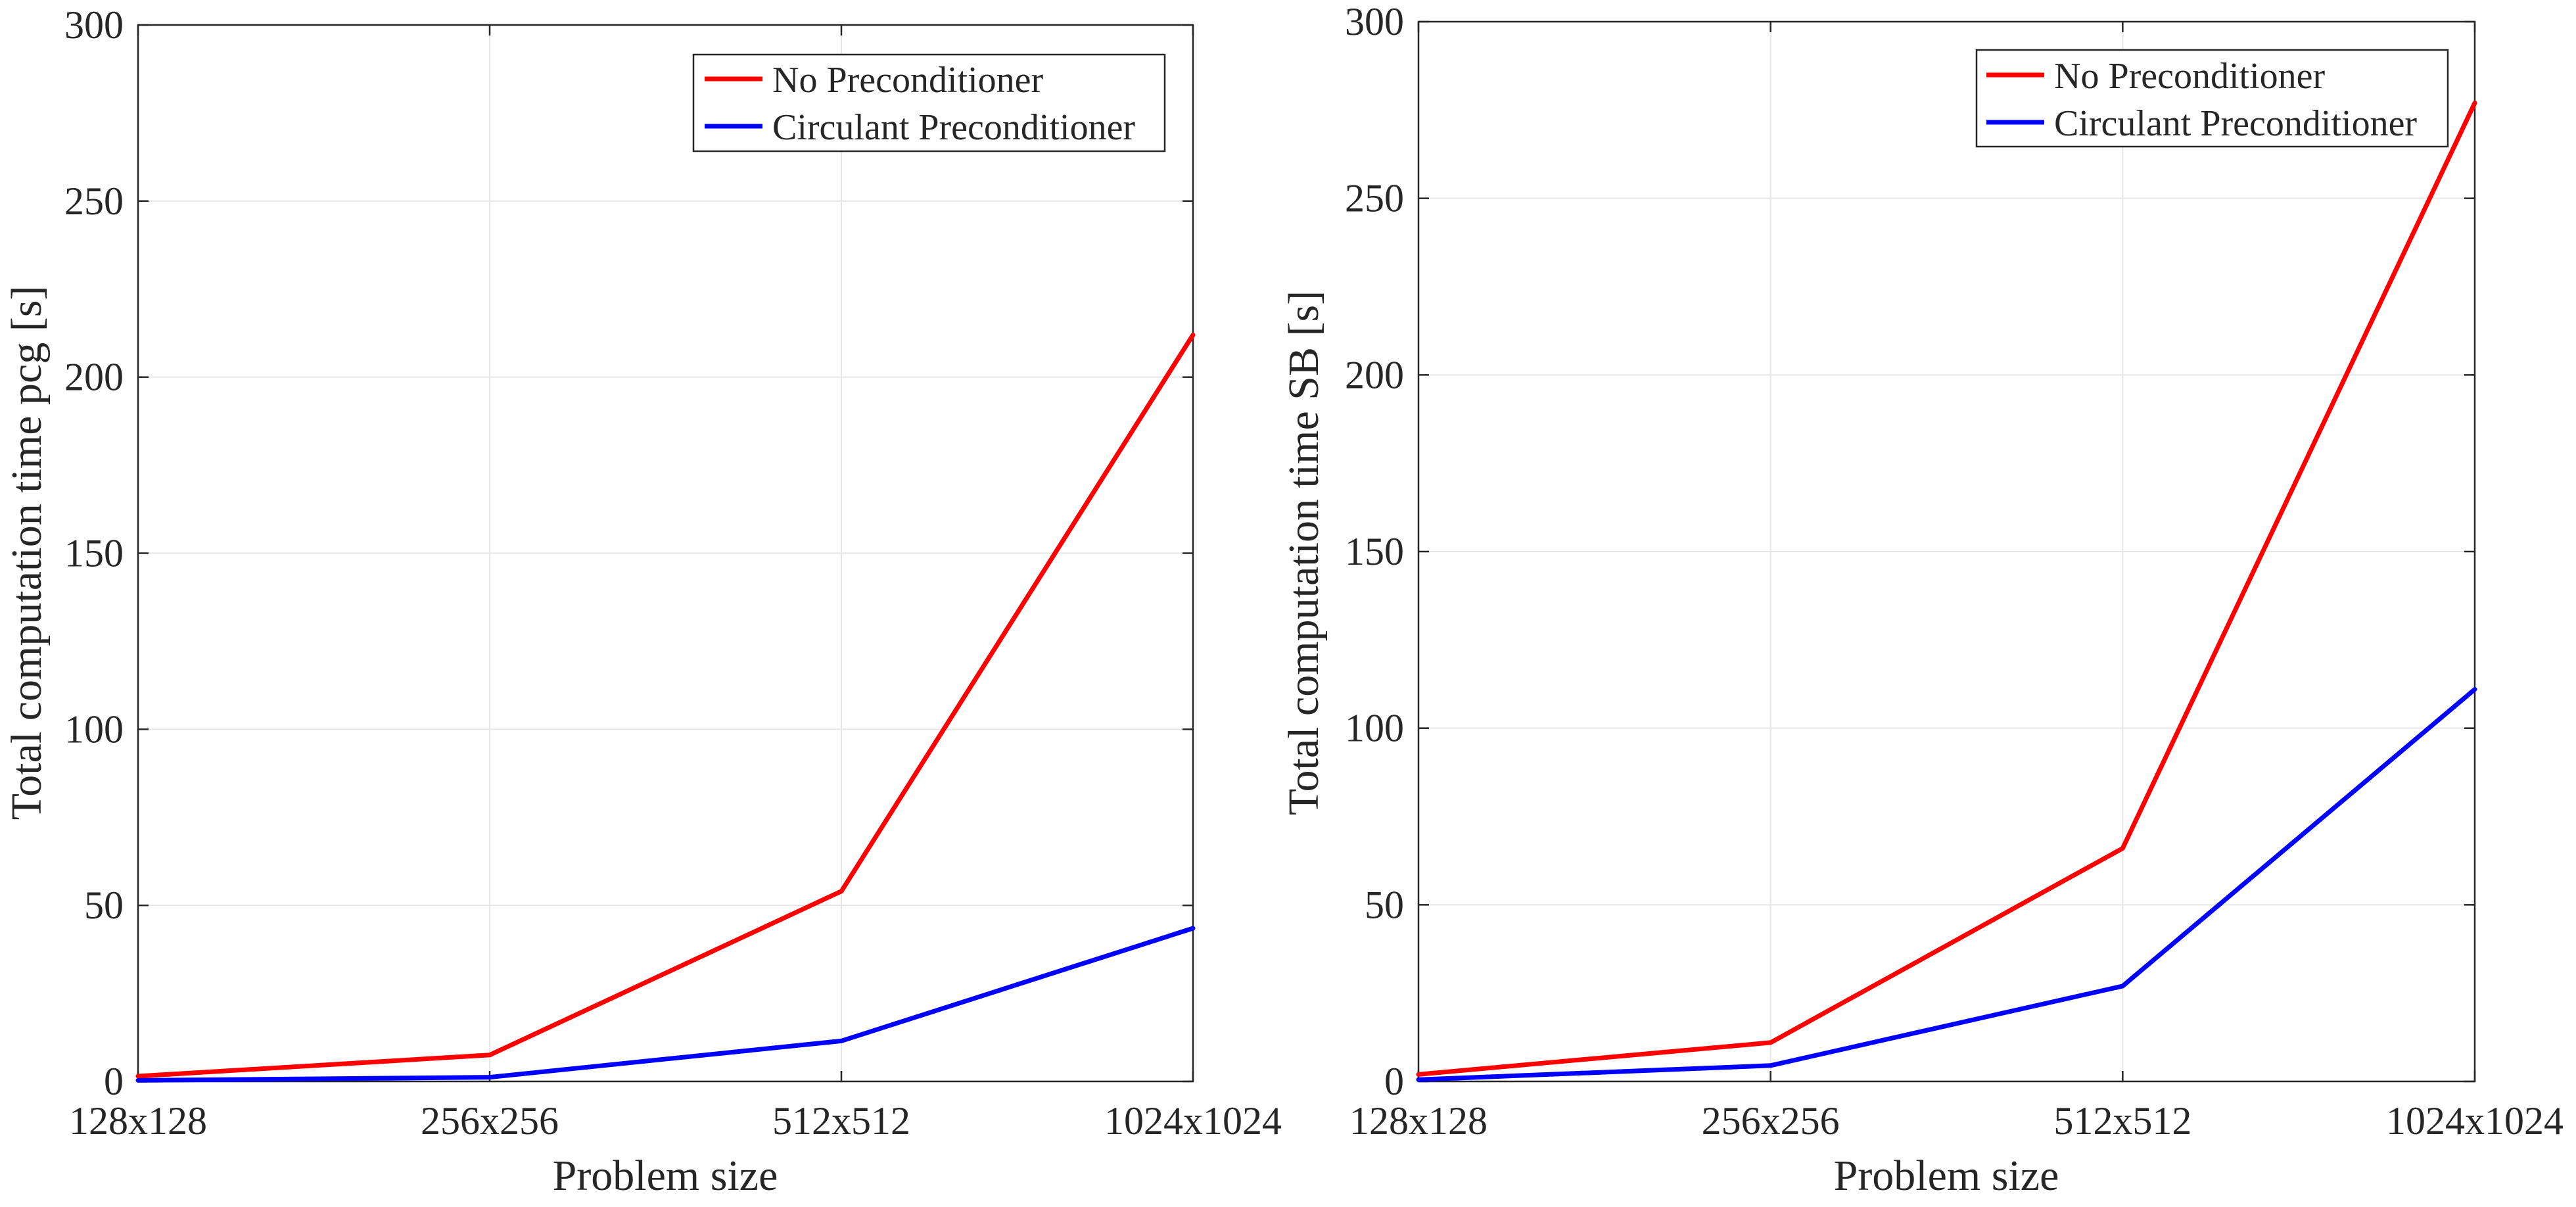 The height and width of the screenshot is (1207, 2576). Describe the element at coordinates (1418, 1121) in the screenshot. I see `sb-x-tick-label: 128x128` at that location.